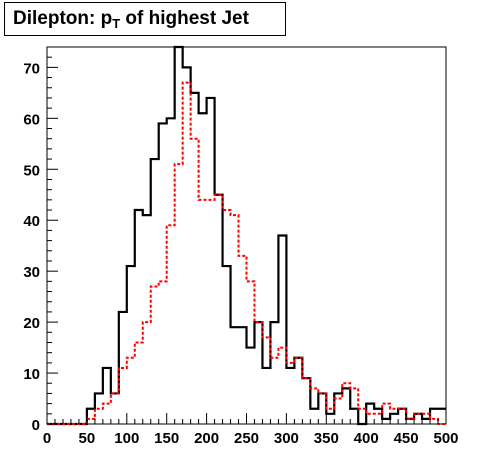 The height and width of the screenshot is (472, 496). What do you see at coordinates (87, 438) in the screenshot?
I see `x-tick-label: 50` at bounding box center [87, 438].